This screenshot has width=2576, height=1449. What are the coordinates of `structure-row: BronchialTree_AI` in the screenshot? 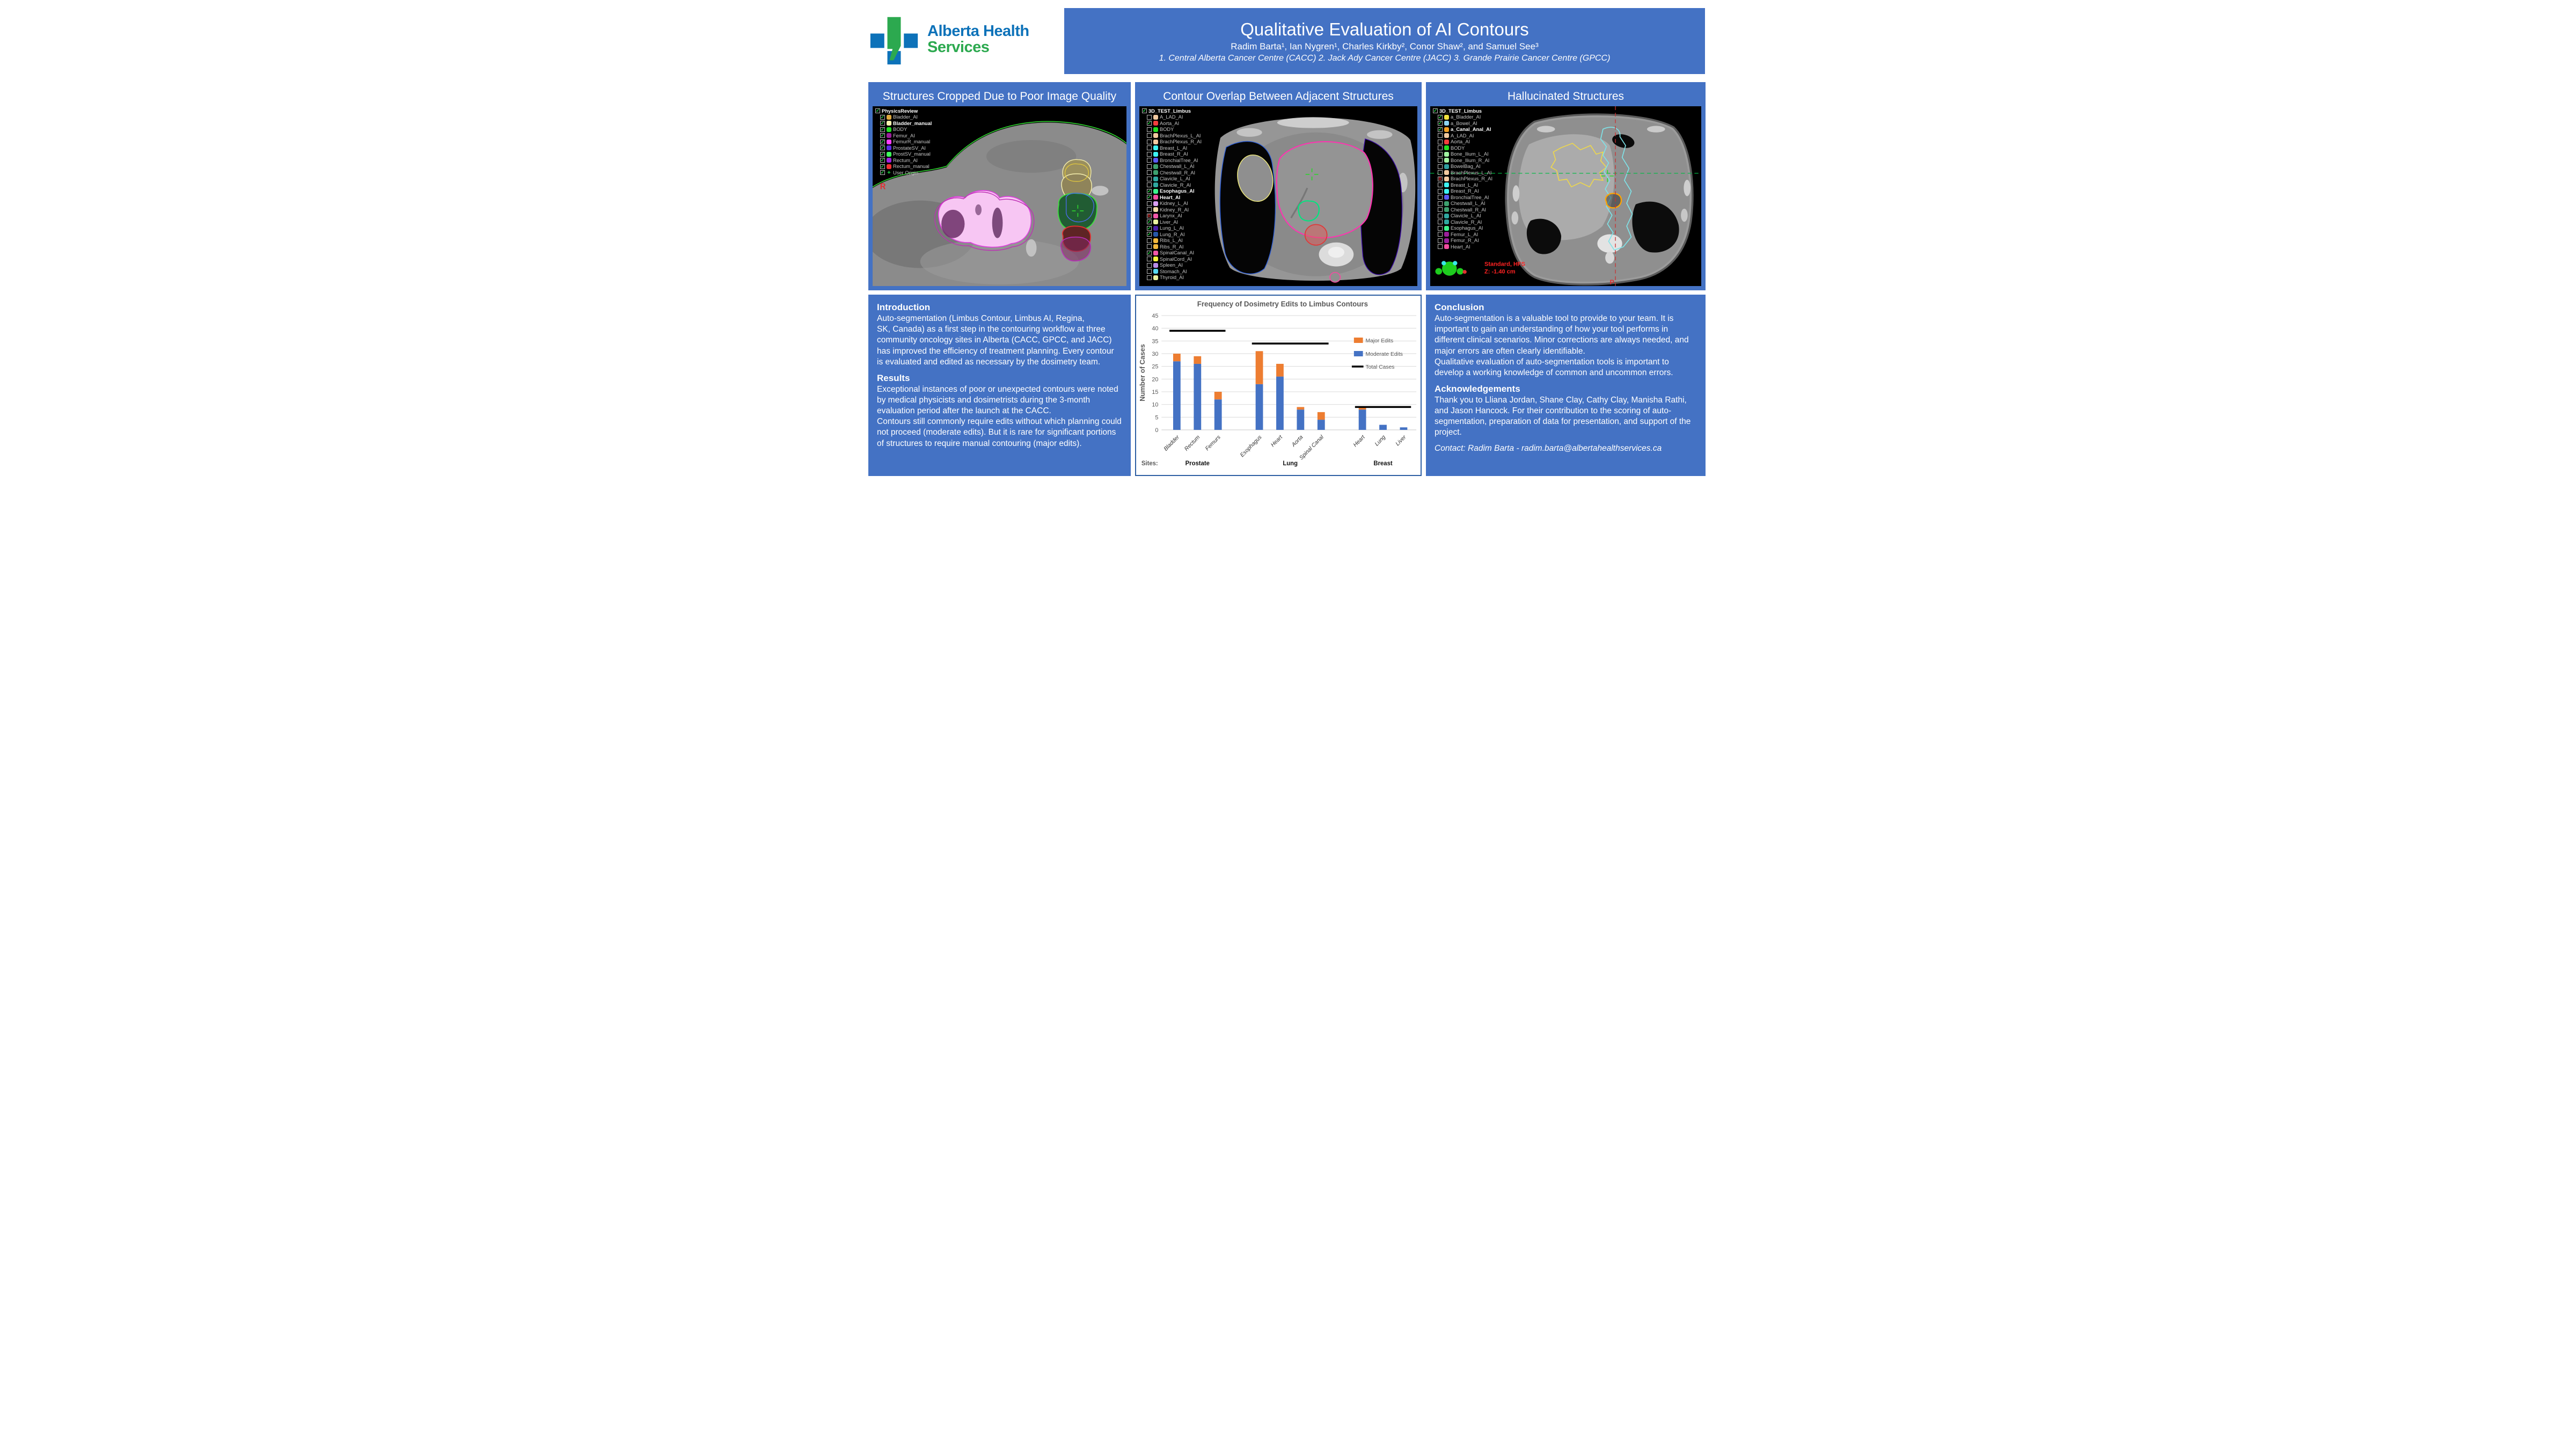 It's located at (1174, 160).